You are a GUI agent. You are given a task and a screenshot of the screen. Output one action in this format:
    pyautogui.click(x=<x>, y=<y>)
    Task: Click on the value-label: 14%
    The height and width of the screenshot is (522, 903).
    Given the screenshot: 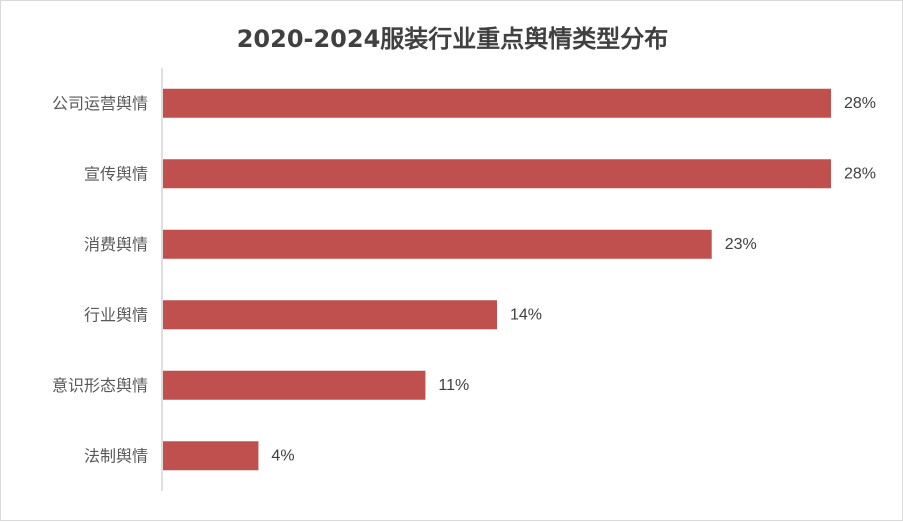 What is the action you would take?
    pyautogui.click(x=526, y=314)
    